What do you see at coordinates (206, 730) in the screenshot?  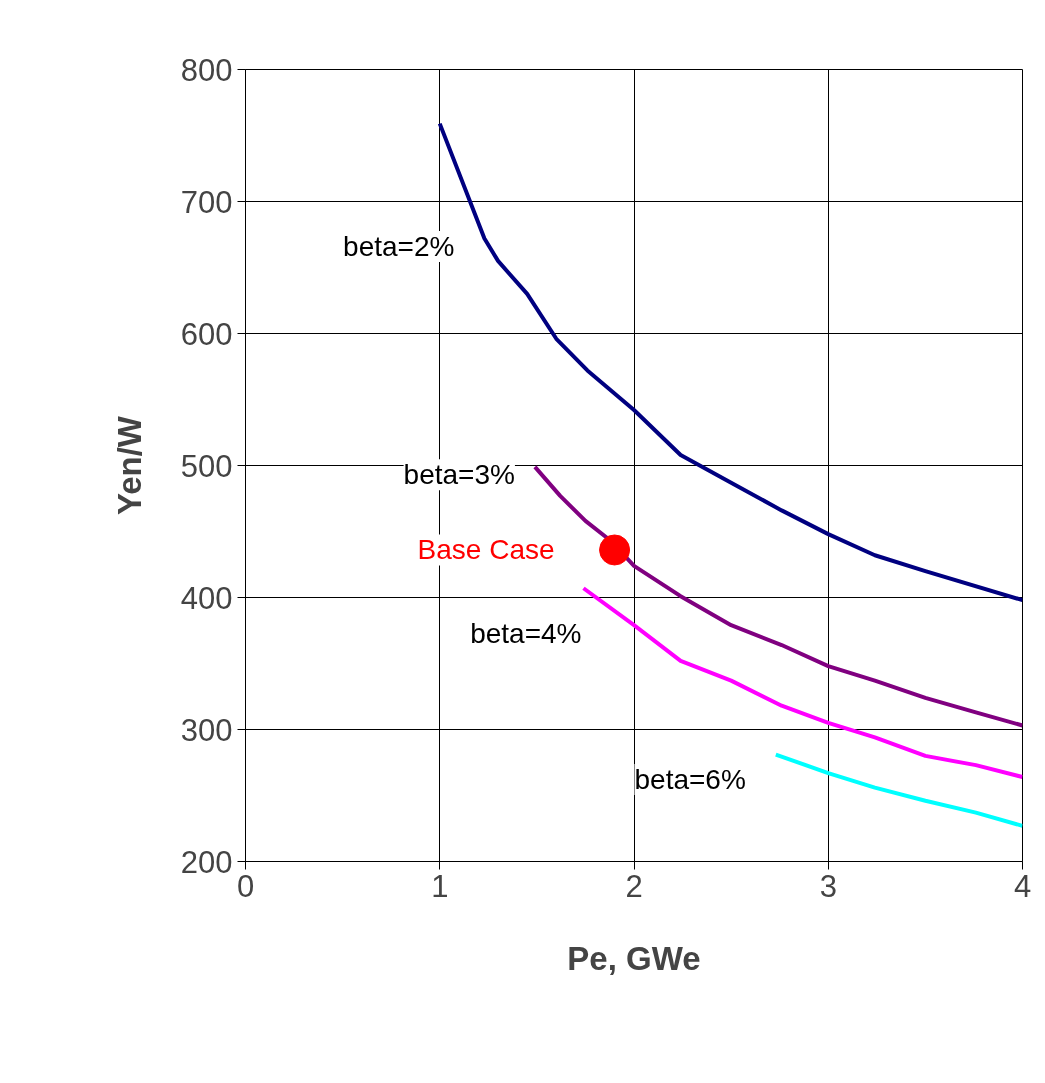 I see `y-tick-label: 300` at bounding box center [206, 730].